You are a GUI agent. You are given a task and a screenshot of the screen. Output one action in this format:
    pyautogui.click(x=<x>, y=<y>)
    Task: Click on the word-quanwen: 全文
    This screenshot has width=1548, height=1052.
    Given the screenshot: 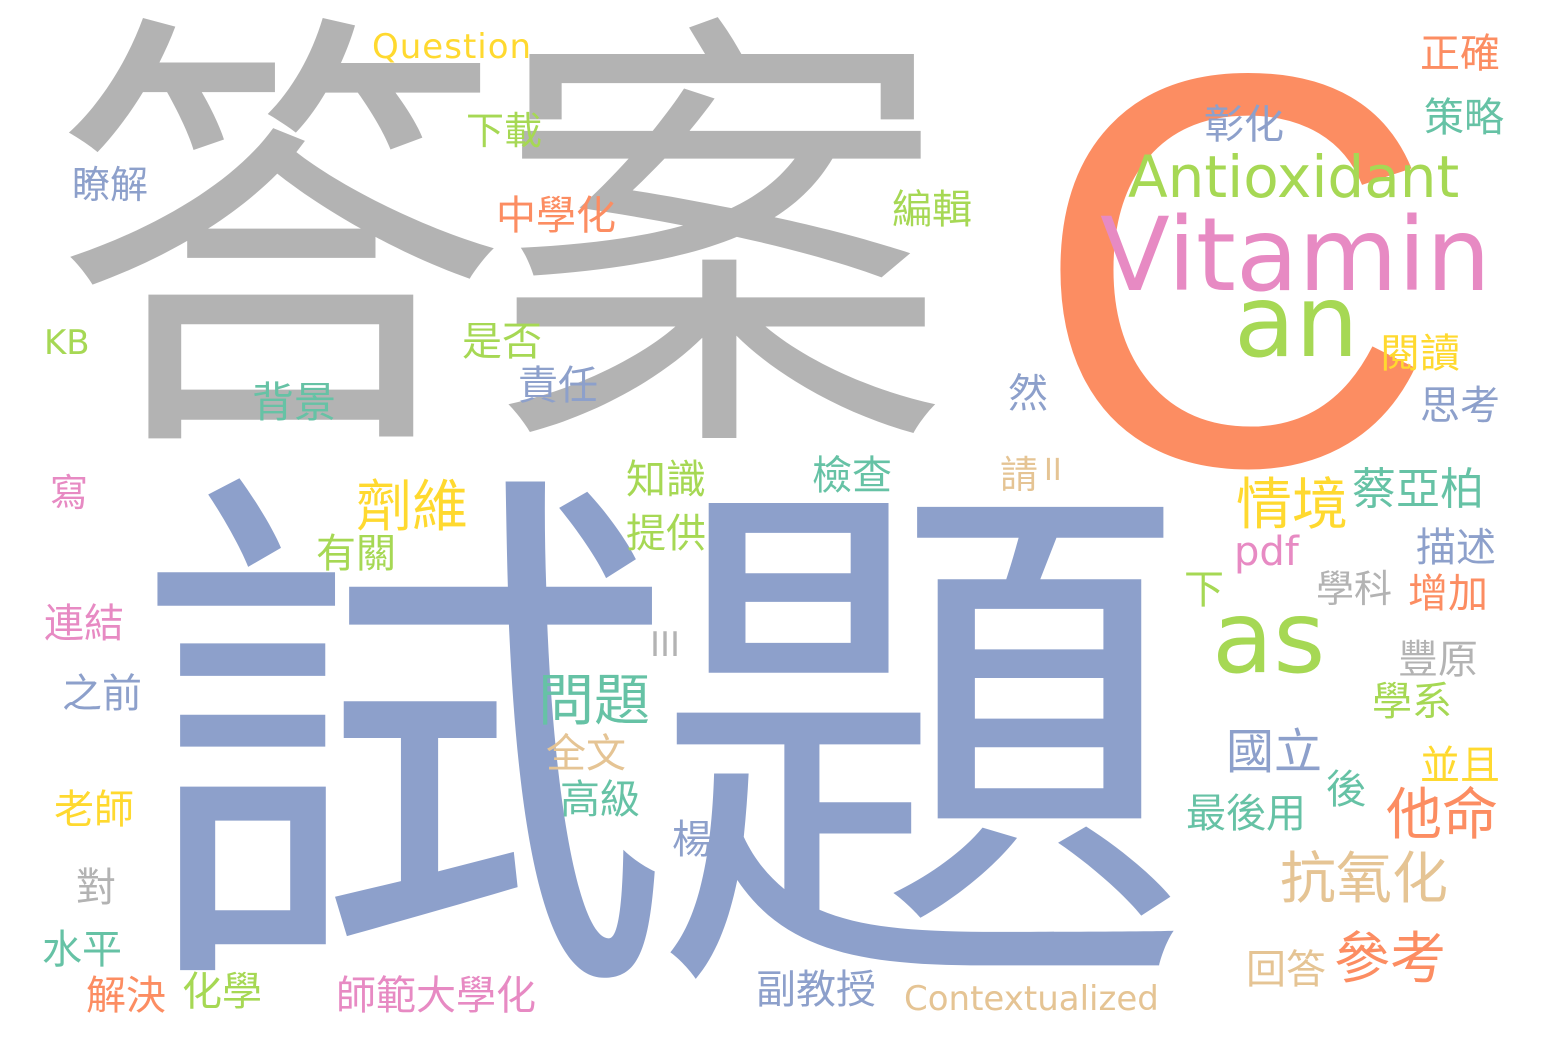 What is the action you would take?
    pyautogui.click(x=586, y=754)
    